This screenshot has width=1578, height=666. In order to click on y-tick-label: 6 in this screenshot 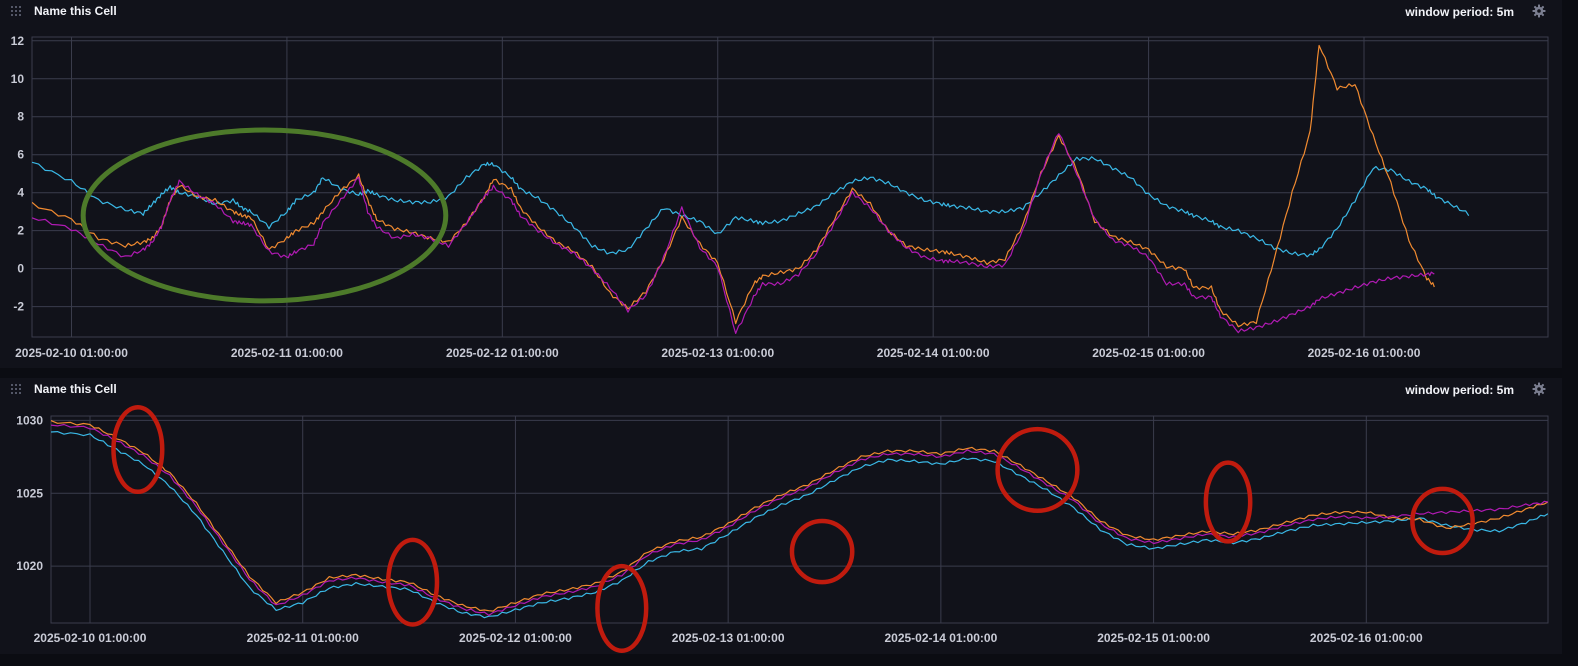, I will do `click(20, 155)`.